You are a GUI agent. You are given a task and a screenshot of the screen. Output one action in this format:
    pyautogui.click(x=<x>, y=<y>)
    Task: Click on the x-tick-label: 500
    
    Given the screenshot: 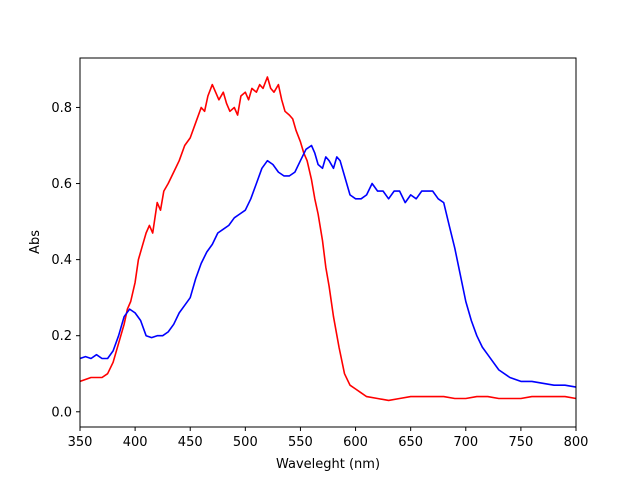 What is the action you would take?
    pyautogui.click(x=245, y=442)
    